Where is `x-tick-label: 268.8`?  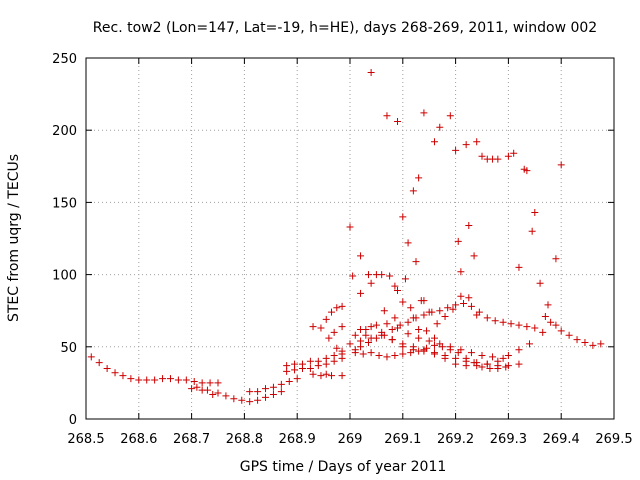 x-tick-label: 268.8 is located at coordinates (244, 439).